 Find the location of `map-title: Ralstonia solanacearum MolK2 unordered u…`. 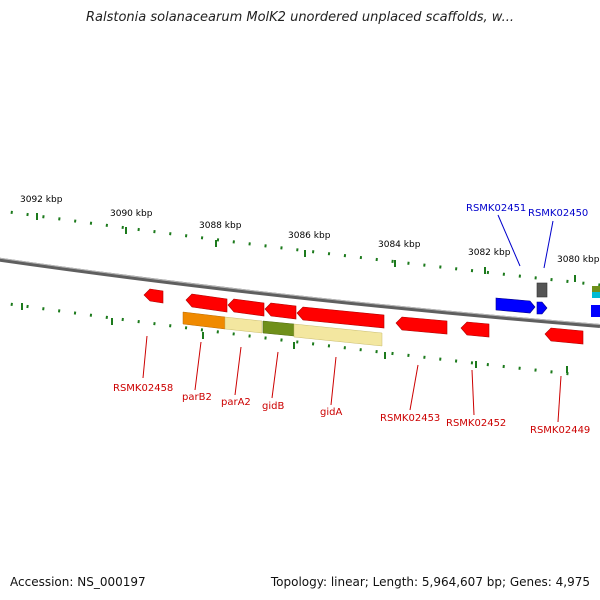

map-title: Ralstonia solanacearum MolK2 unordered u… is located at coordinates (299, 17).